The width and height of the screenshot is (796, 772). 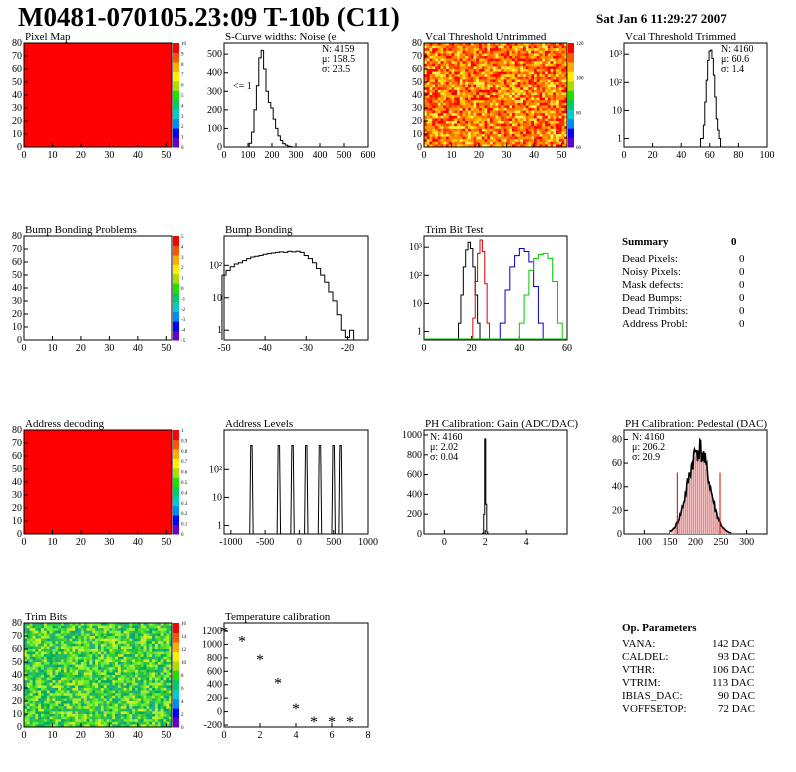 I want to click on y-tick-label: 40, so click(x=617, y=487).